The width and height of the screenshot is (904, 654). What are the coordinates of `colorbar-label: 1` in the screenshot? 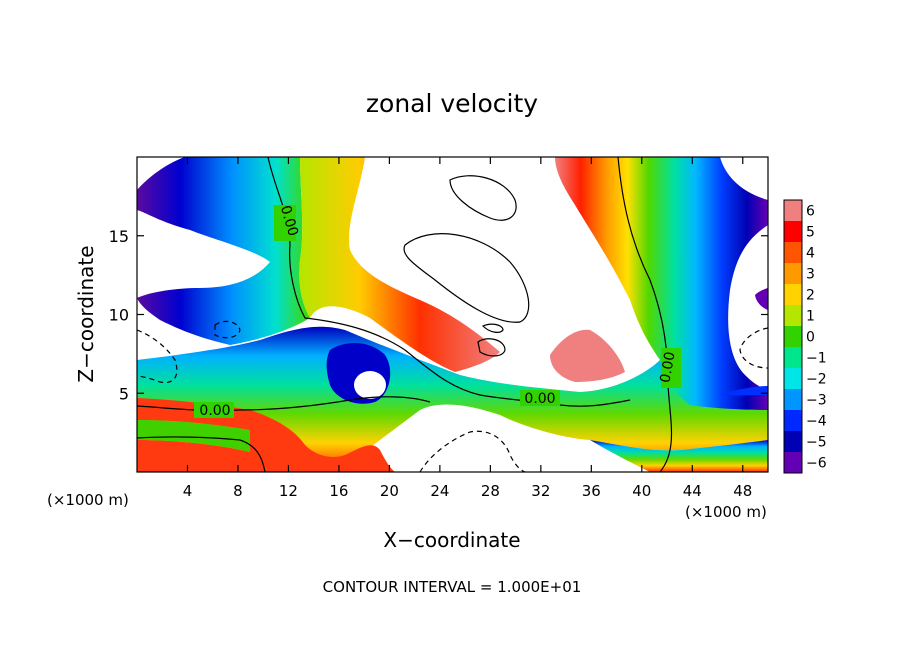 It's located at (810, 317).